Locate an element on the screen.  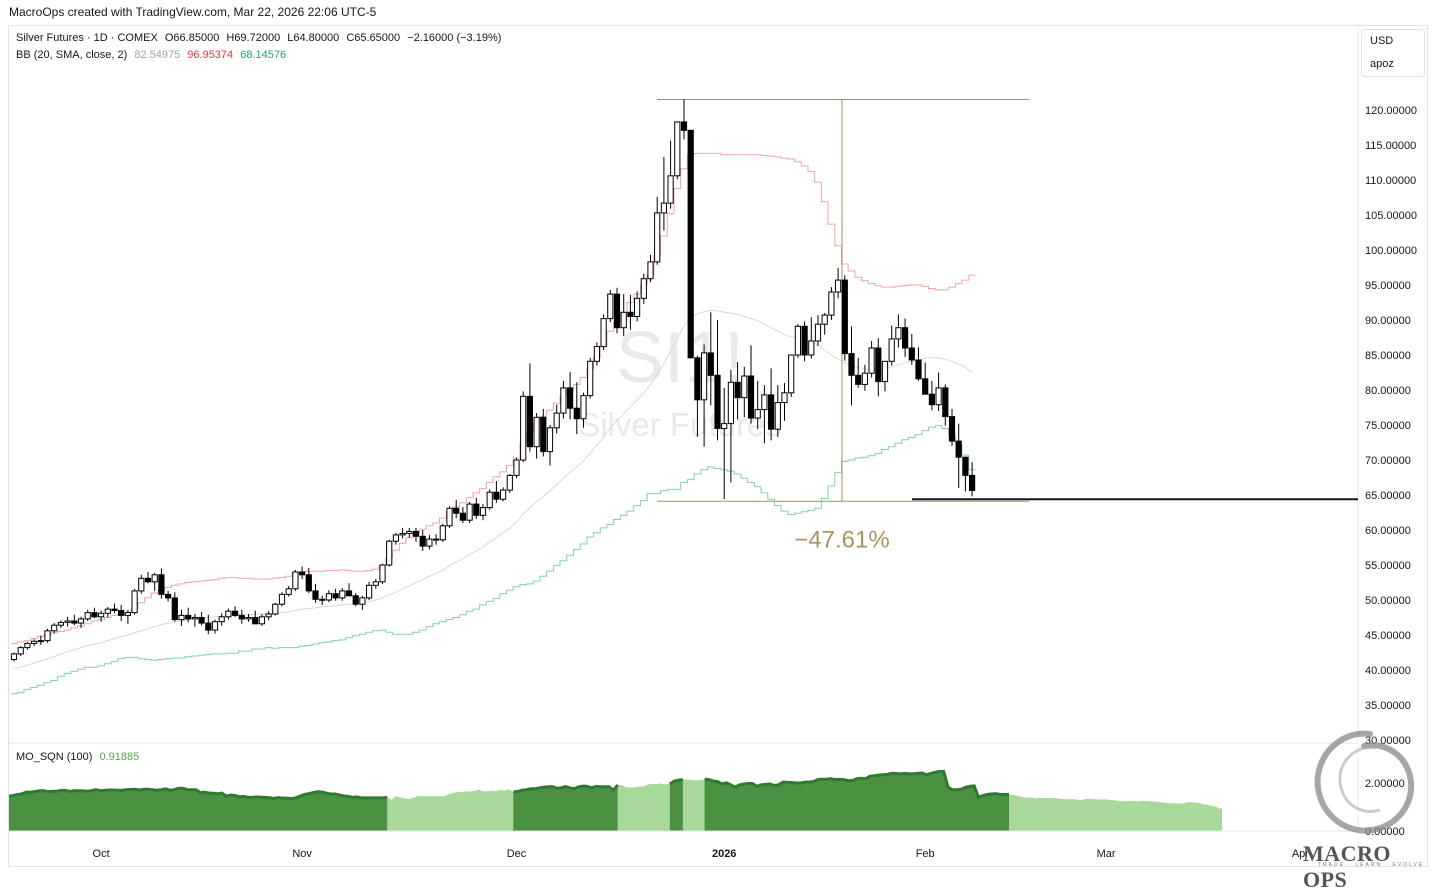
price-tick-label: 55.00000 is located at coordinates (1388, 566).